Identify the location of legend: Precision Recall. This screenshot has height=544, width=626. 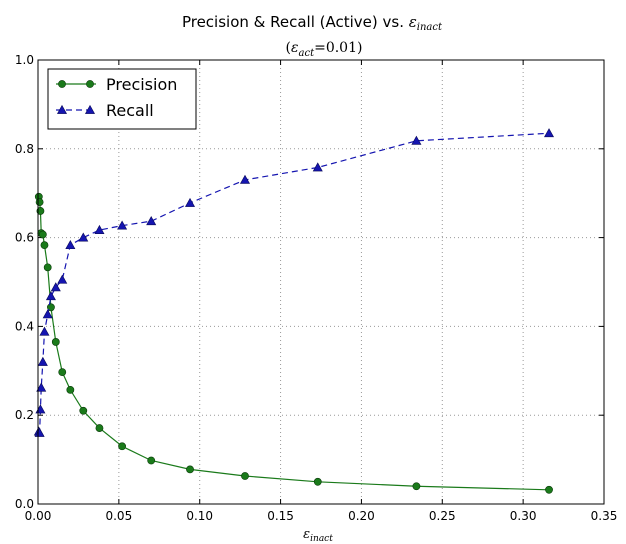
(122, 99).